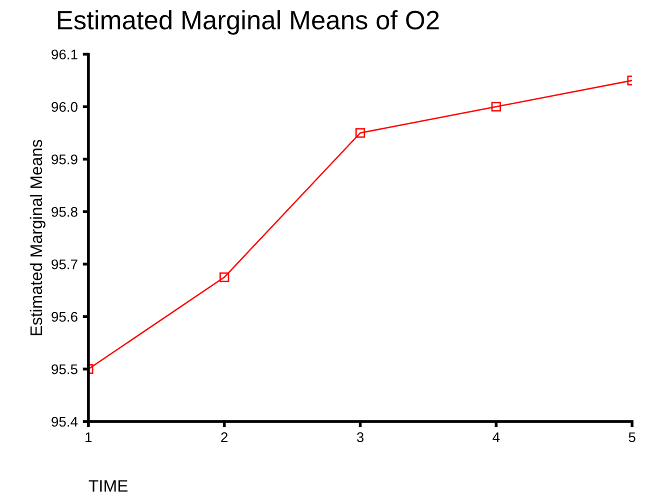  What do you see at coordinates (108, 486) in the screenshot?
I see `x-axis-title: TIME` at bounding box center [108, 486].